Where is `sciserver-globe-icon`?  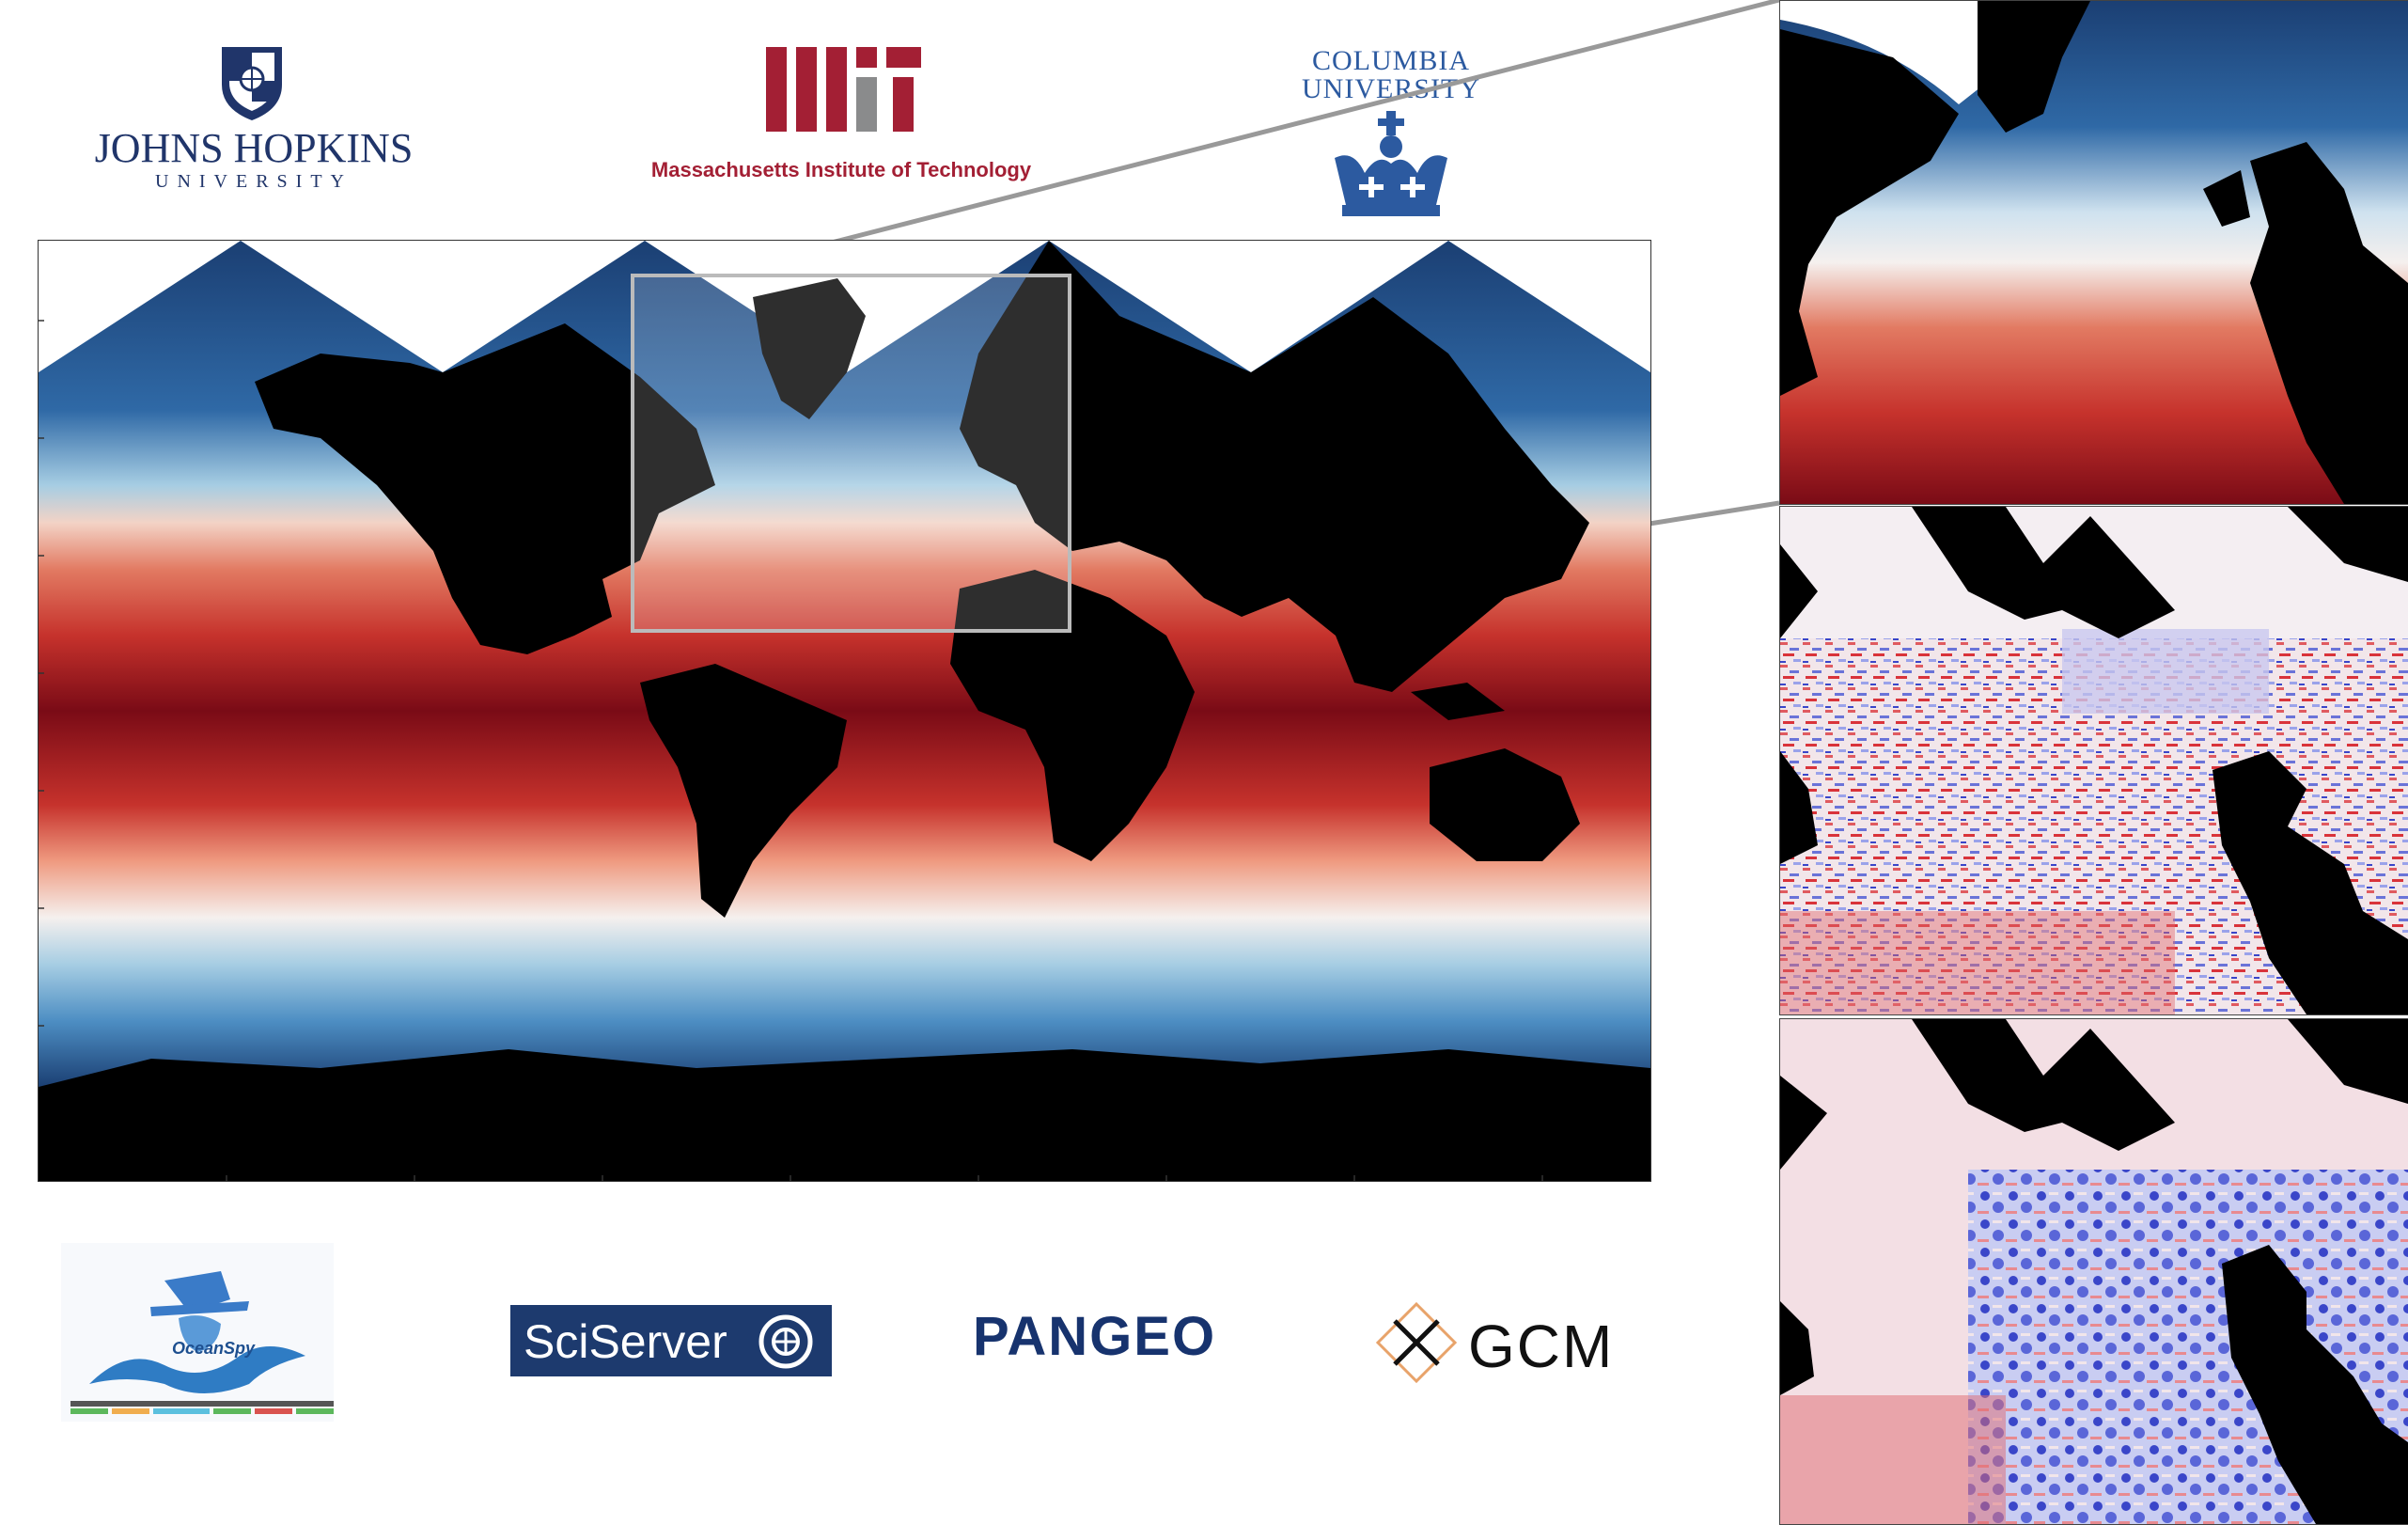
sciserver-globe-icon is located at coordinates (785, 1341).